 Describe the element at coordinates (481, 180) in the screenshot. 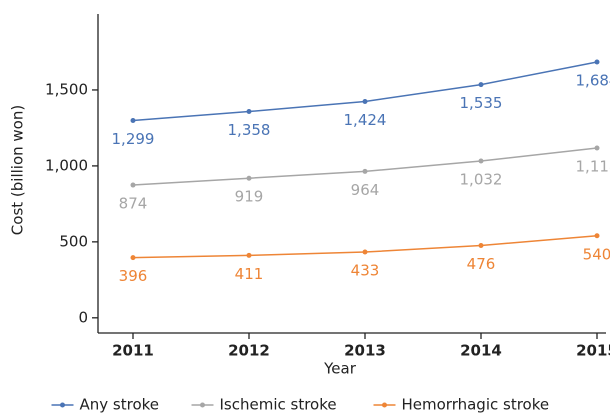

I see `data-label: 1,032` at that location.